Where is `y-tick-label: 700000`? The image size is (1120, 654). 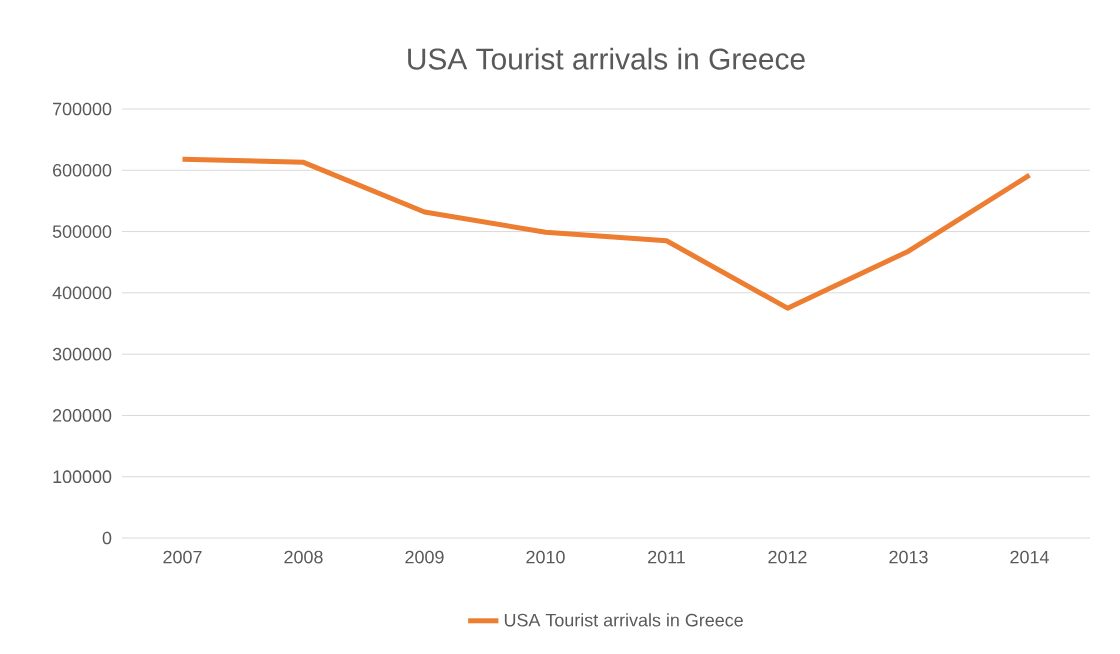 y-tick-label: 700000 is located at coordinates (82, 109).